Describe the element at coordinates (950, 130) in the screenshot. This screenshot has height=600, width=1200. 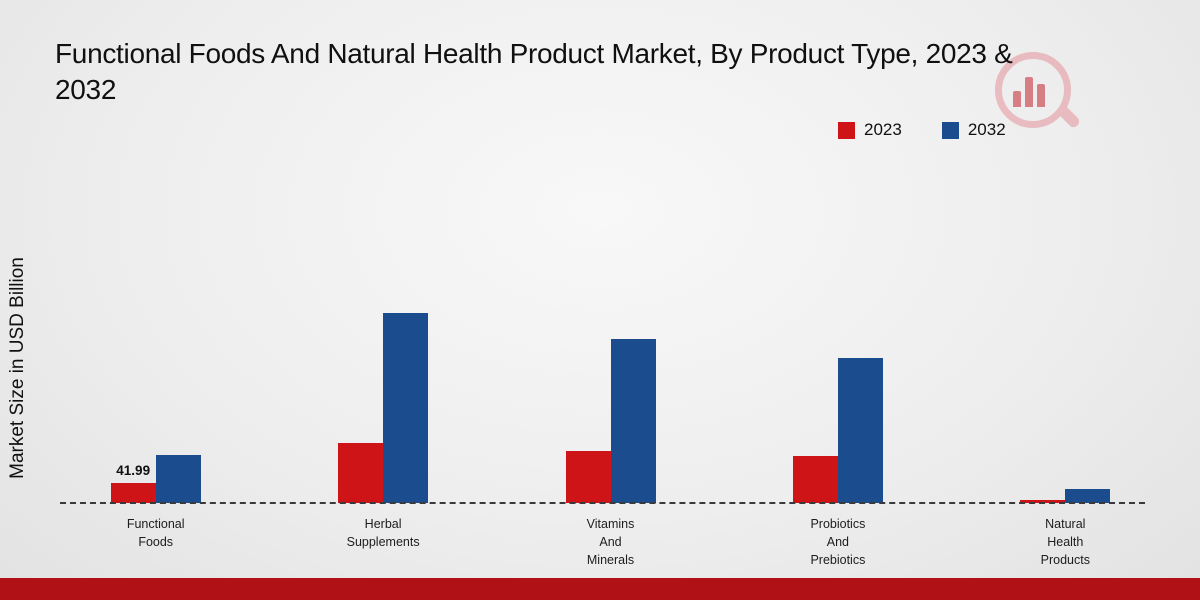
I see `legend-swatch-2032` at that location.